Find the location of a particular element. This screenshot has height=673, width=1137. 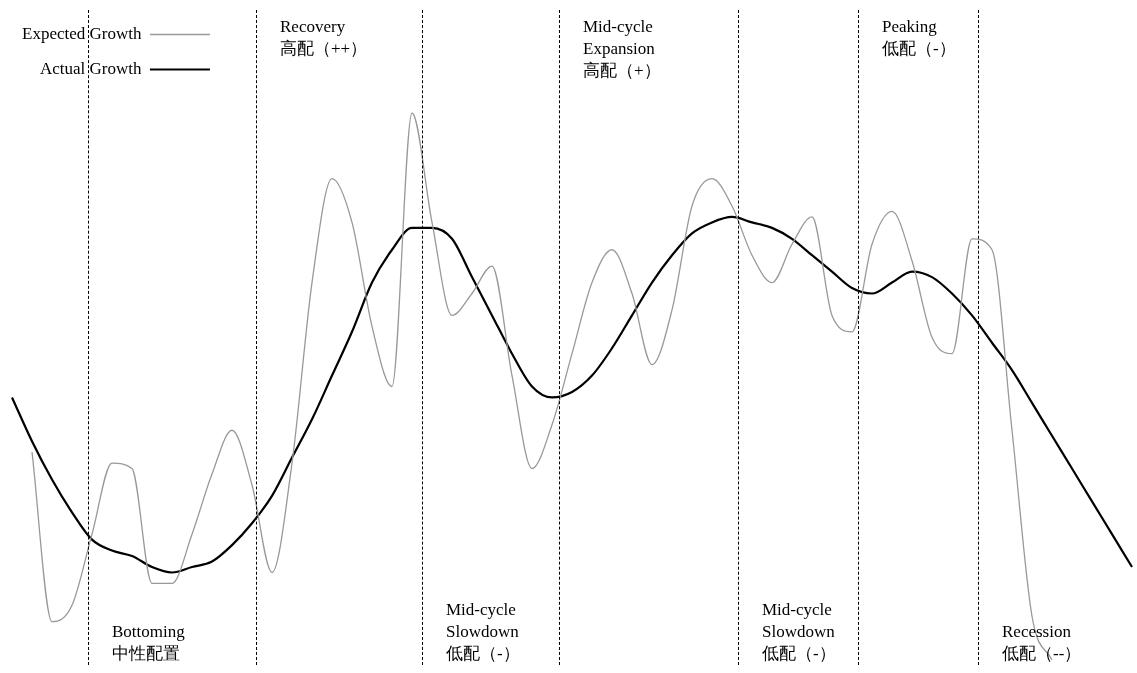

text: Mid-cycle Expansion 高配（+） is located at coordinates (622, 49).